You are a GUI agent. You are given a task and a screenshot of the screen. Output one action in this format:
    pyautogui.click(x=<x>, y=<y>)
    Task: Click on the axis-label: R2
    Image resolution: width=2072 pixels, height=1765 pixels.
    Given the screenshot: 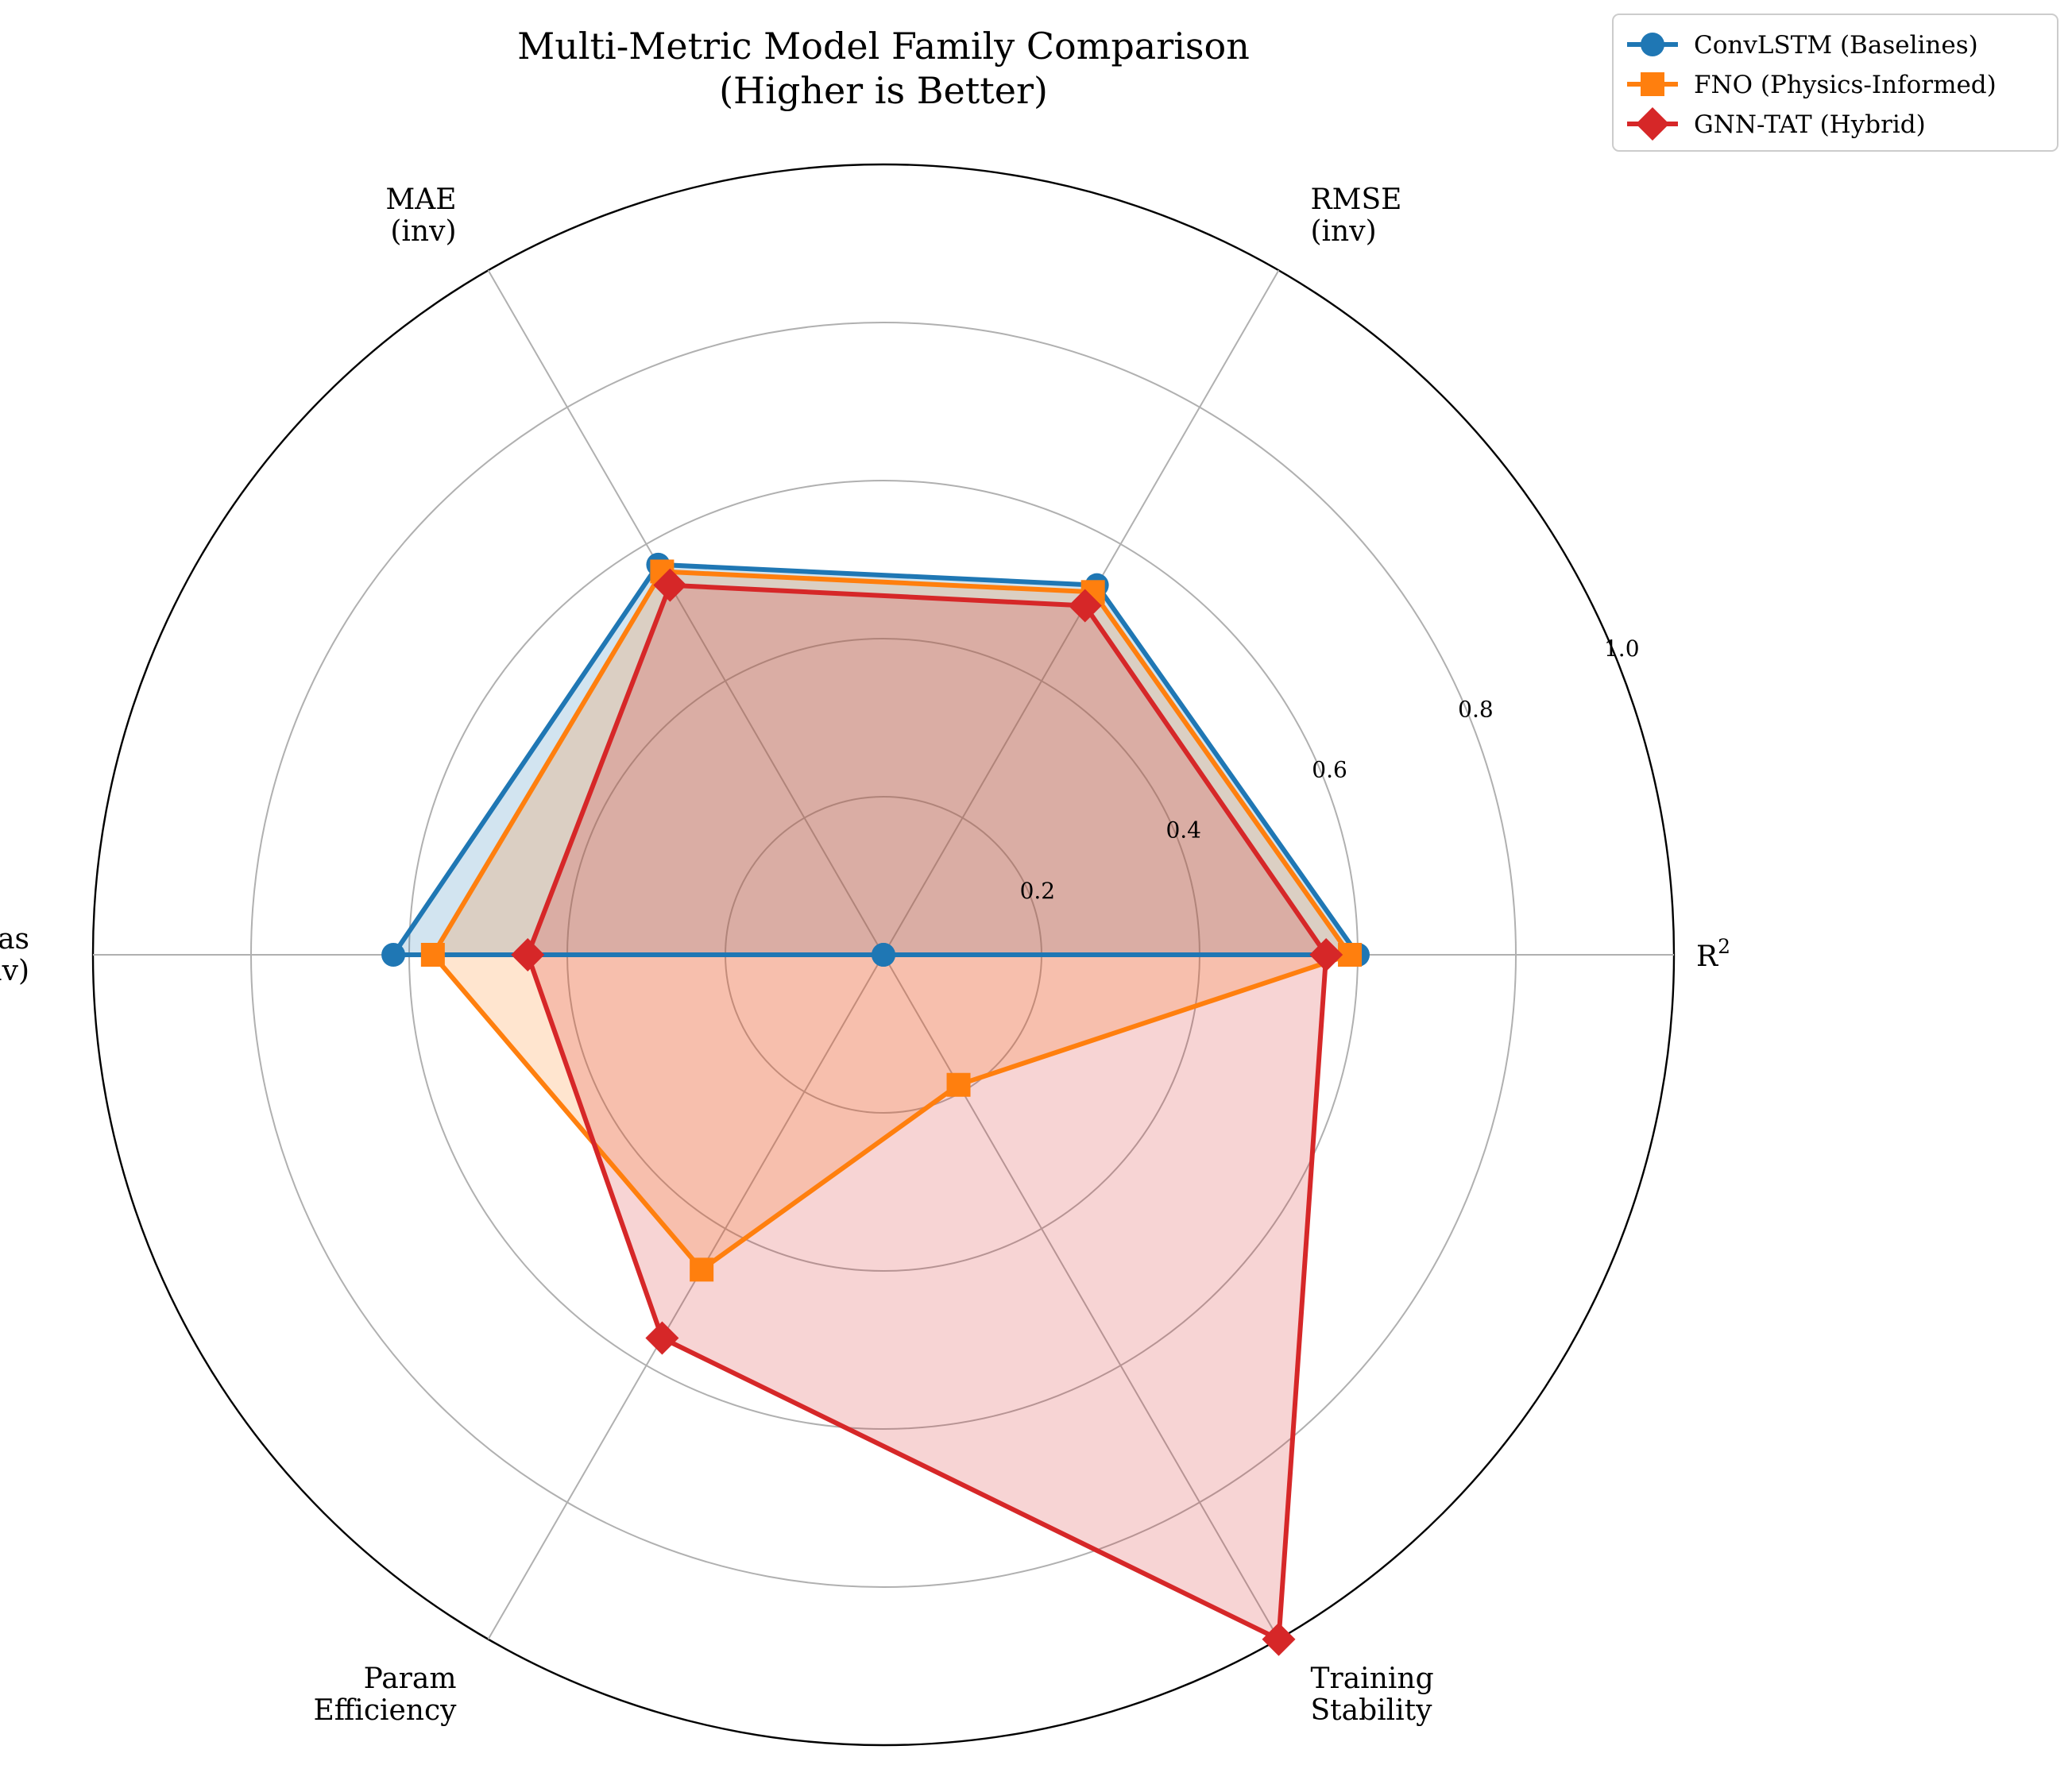 What is the action you would take?
    pyautogui.click(x=1713, y=954)
    